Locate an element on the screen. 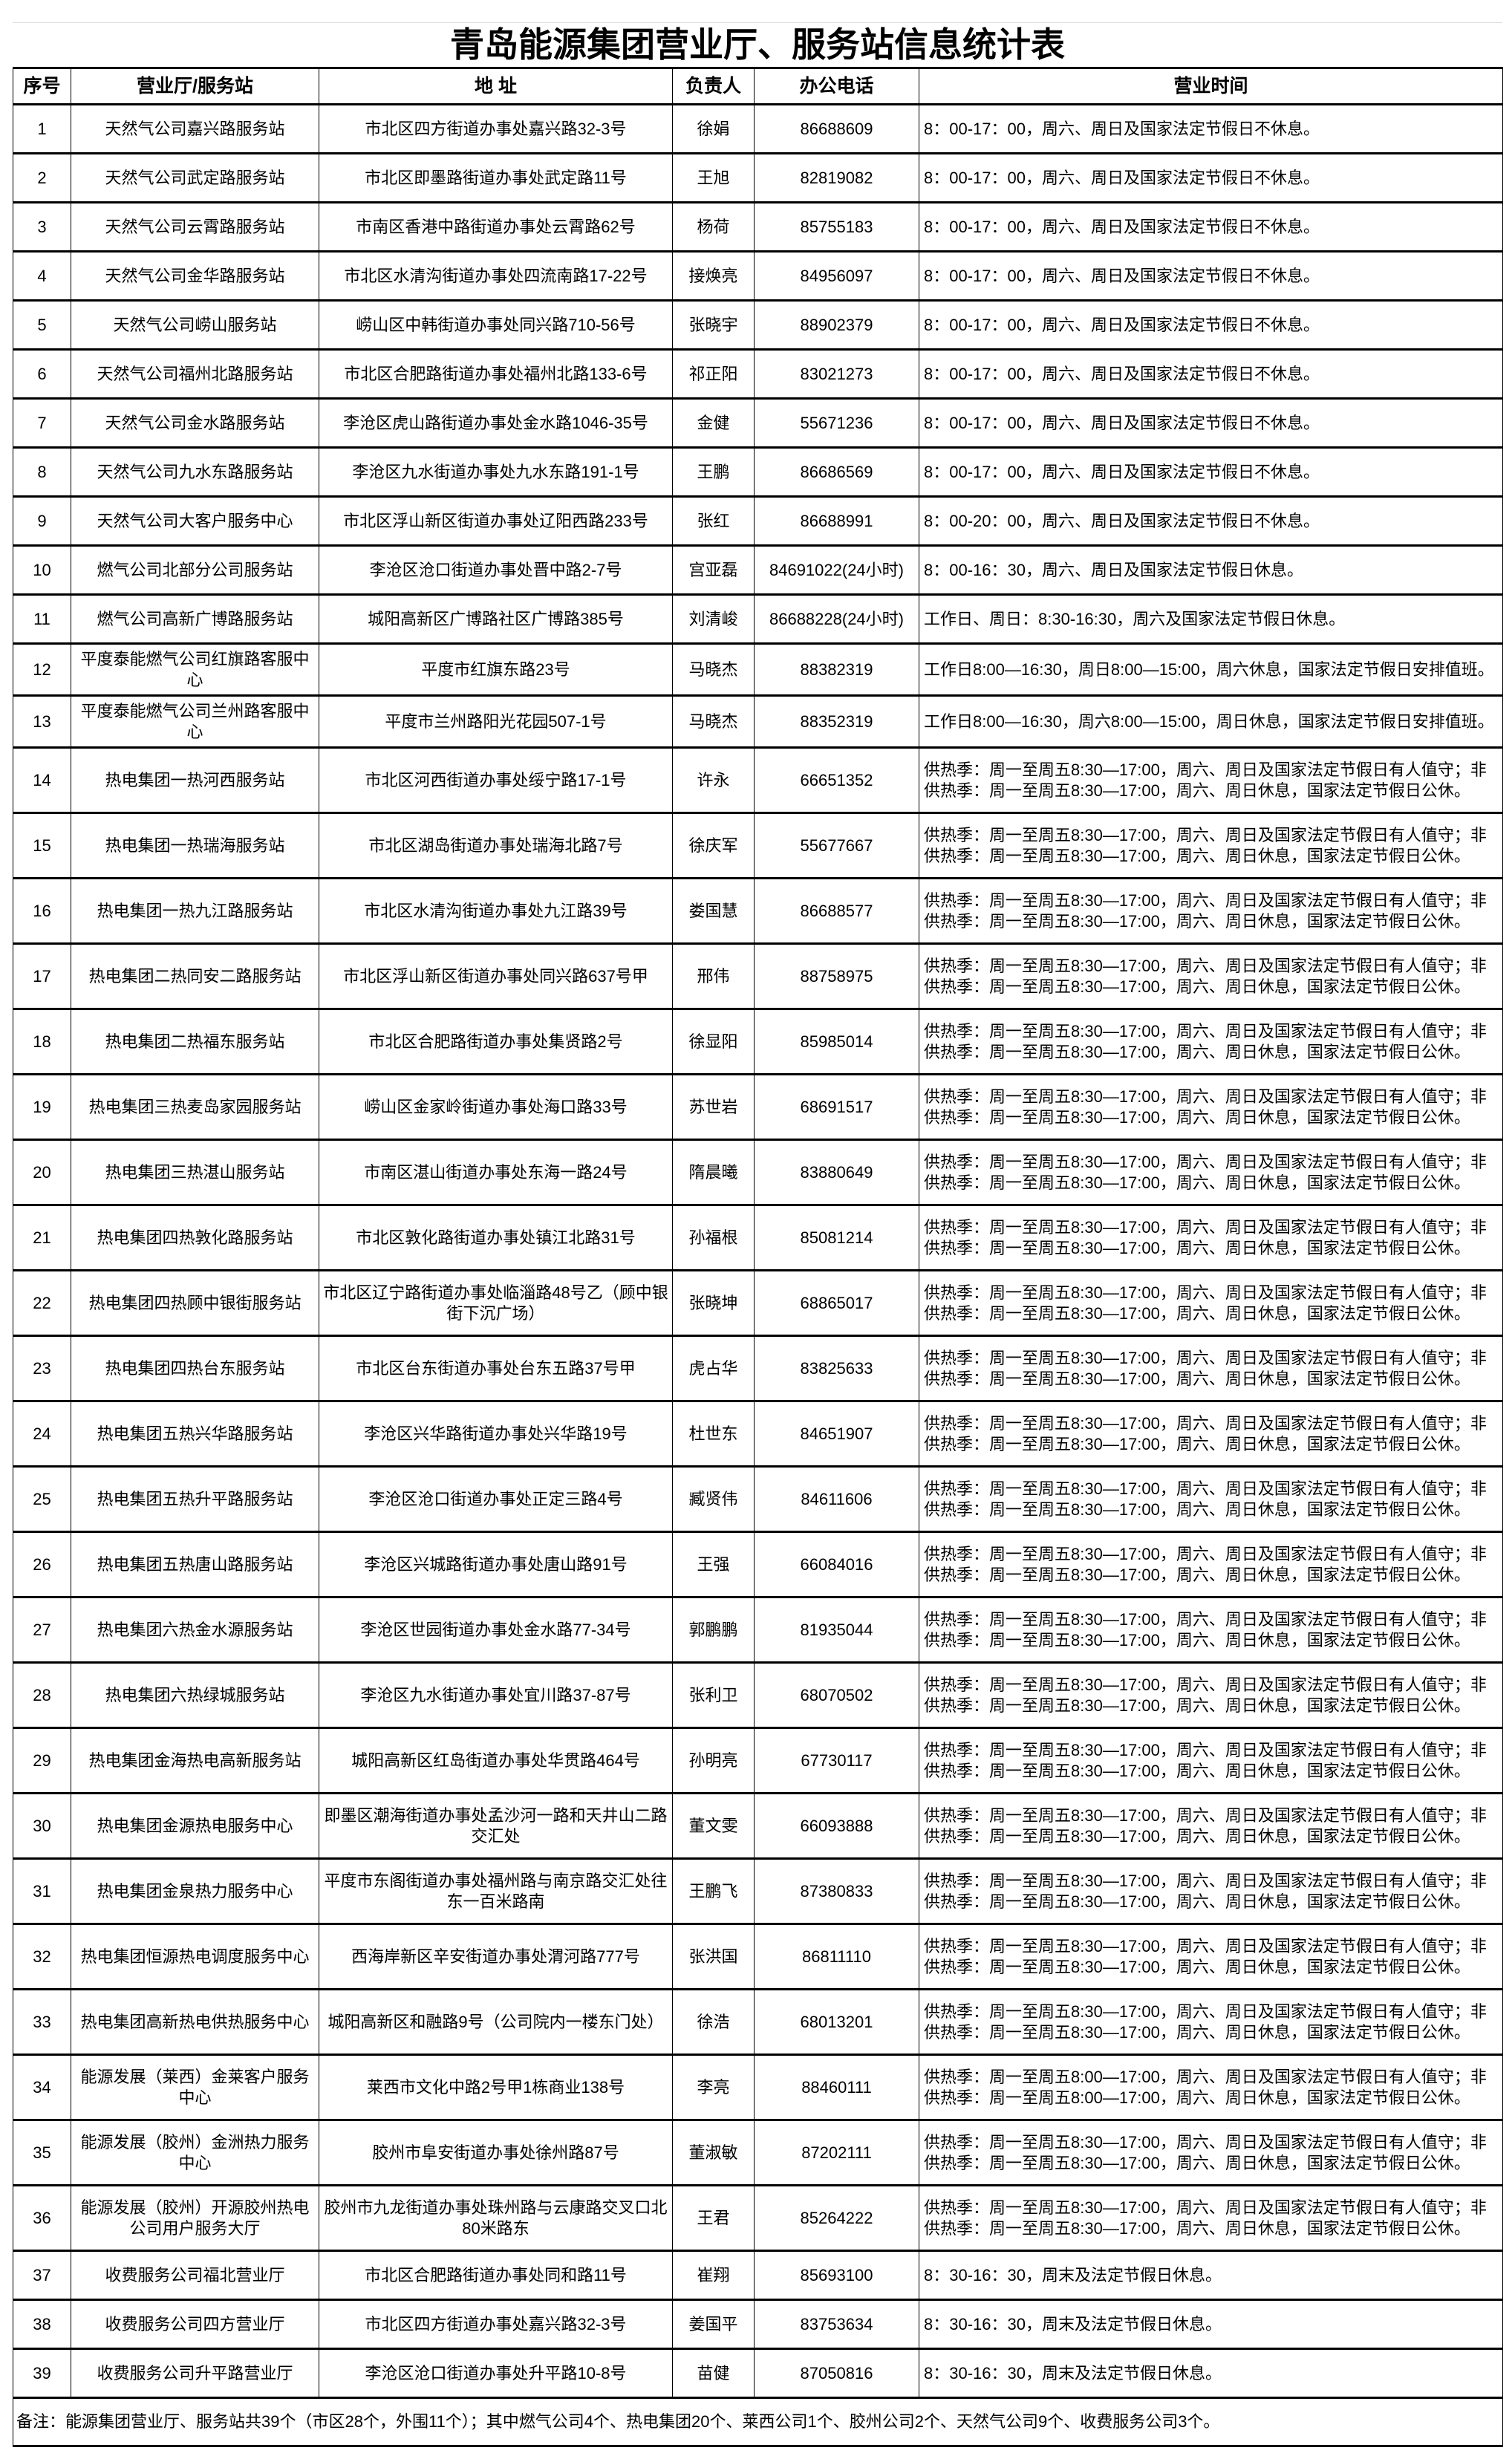 Image resolution: width=1512 pixels, height=2459 pixels. cell-address: 市北区台东街道办事处台东五路37号甲 is located at coordinates (496, 1369).